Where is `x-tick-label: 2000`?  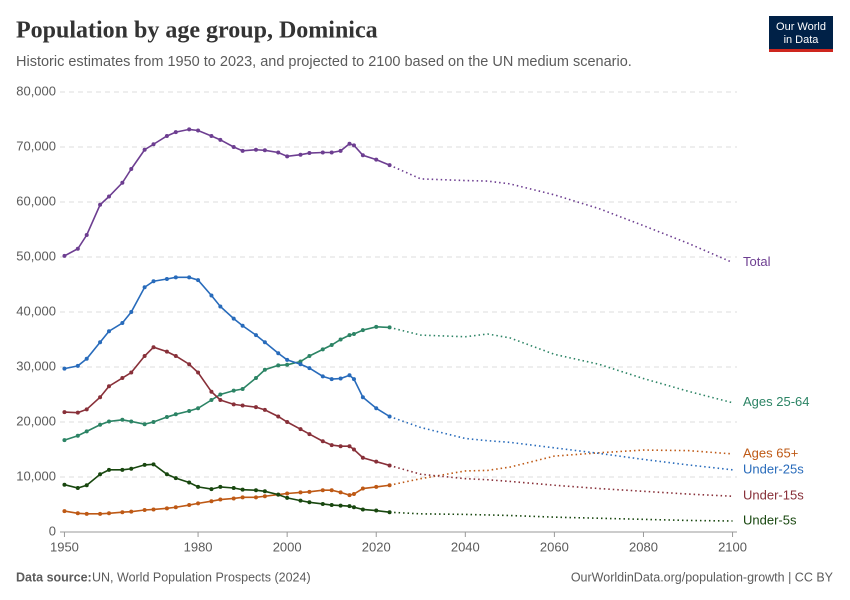 x-tick-label: 2000 is located at coordinates (287, 546).